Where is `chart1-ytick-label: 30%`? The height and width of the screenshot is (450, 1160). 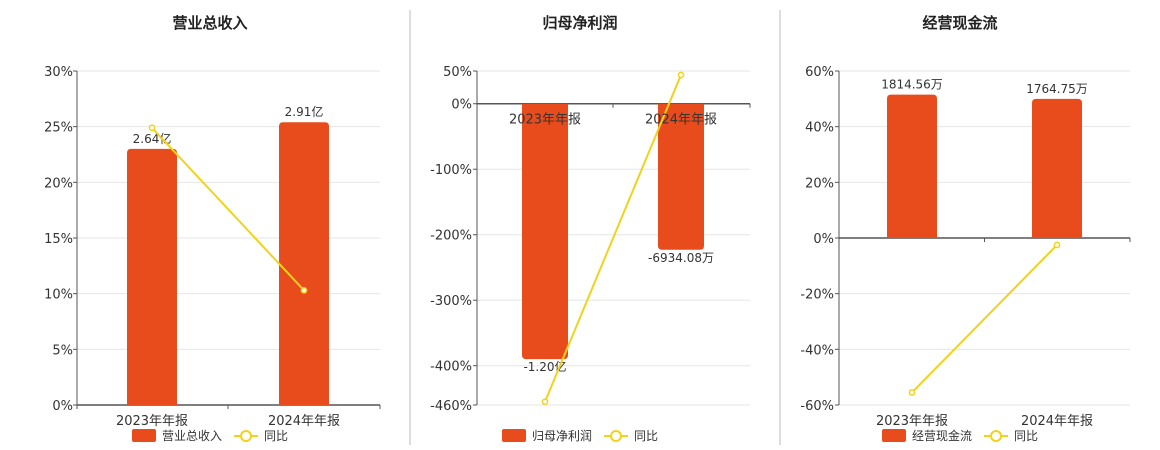
chart1-ytick-label: 30% is located at coordinates (58, 72).